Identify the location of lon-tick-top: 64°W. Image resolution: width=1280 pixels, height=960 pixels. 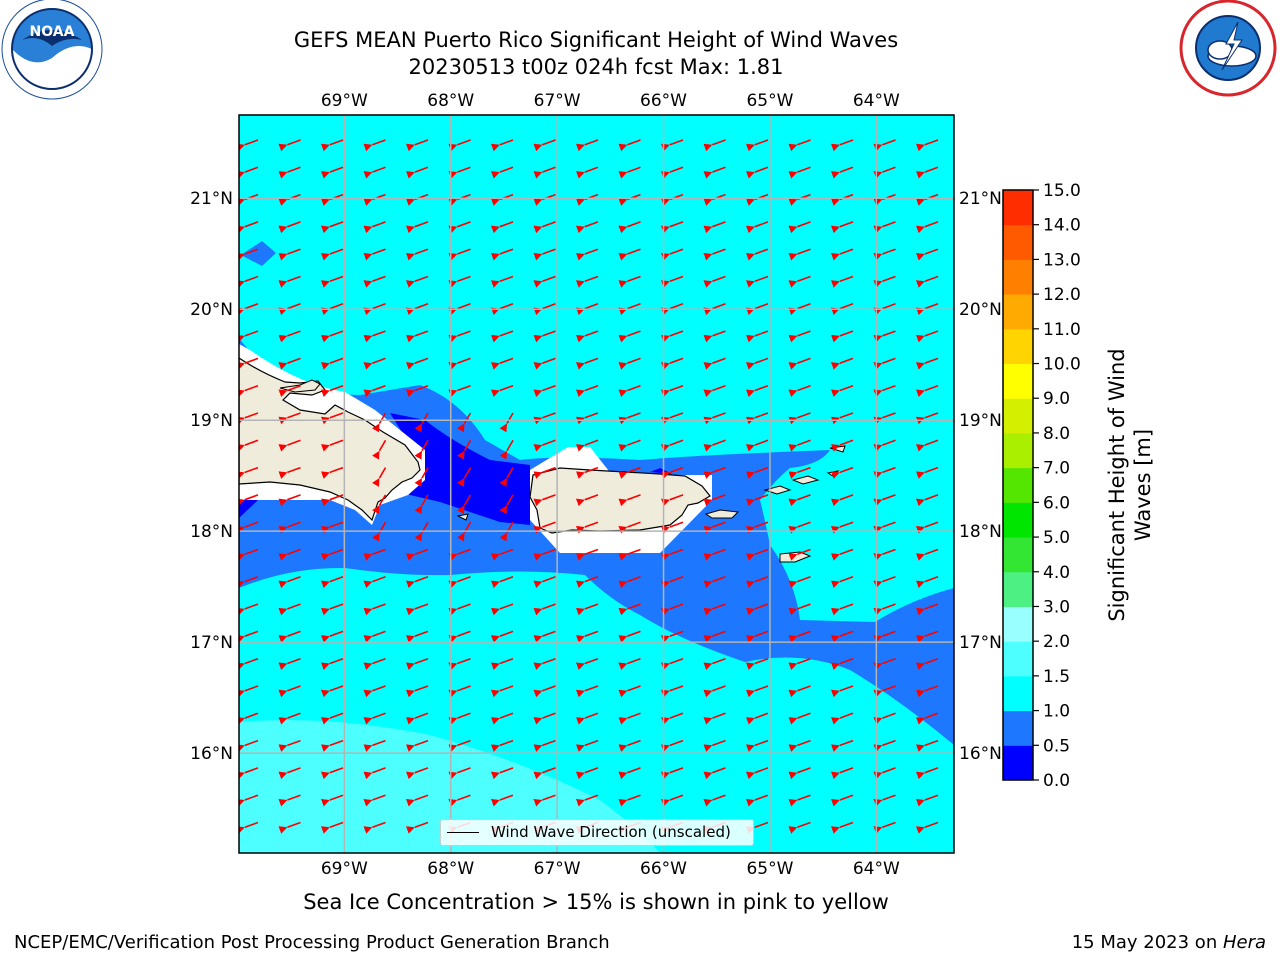
(876, 101).